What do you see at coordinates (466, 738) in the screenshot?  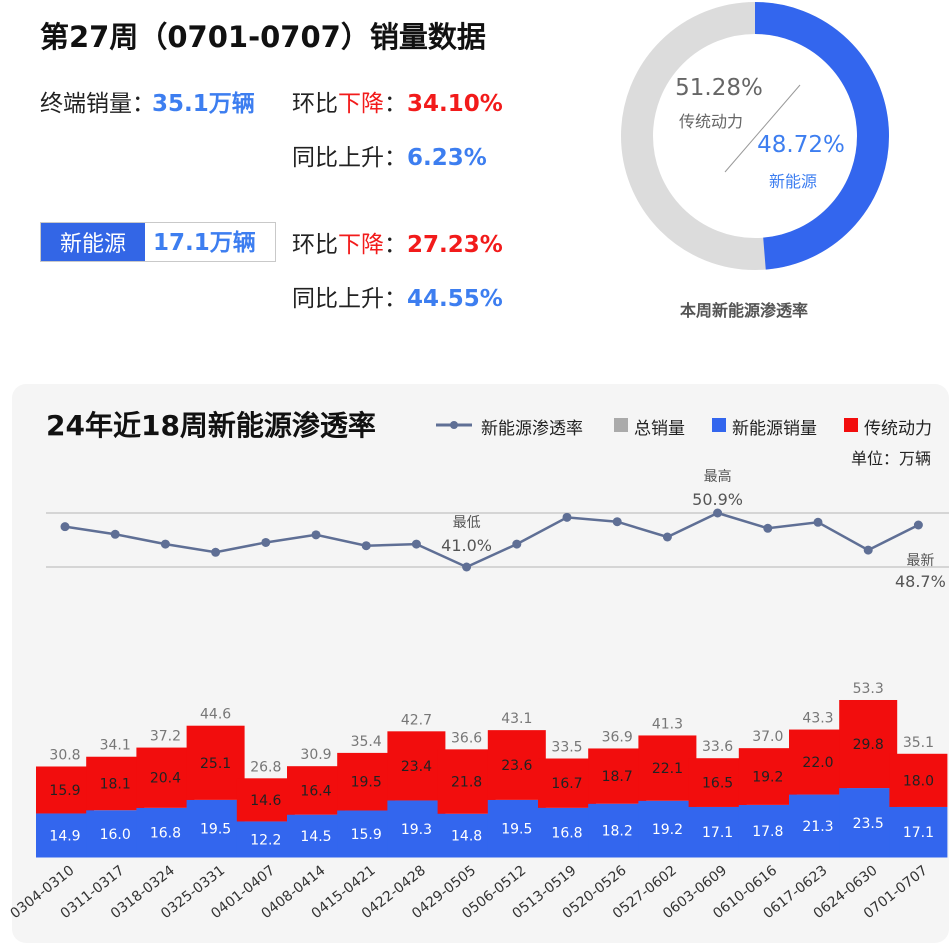 I see `bar-total-label: 36.6` at bounding box center [466, 738].